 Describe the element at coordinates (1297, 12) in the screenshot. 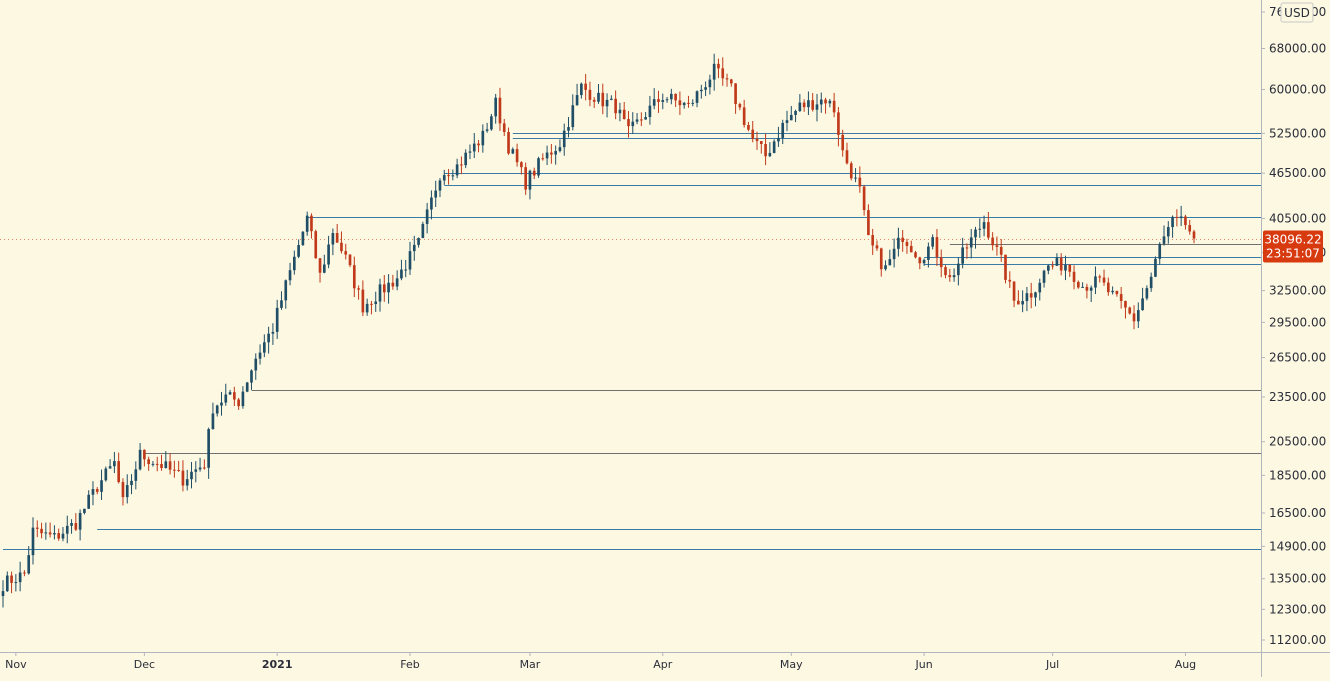

I see `currency-badge: USD` at that location.